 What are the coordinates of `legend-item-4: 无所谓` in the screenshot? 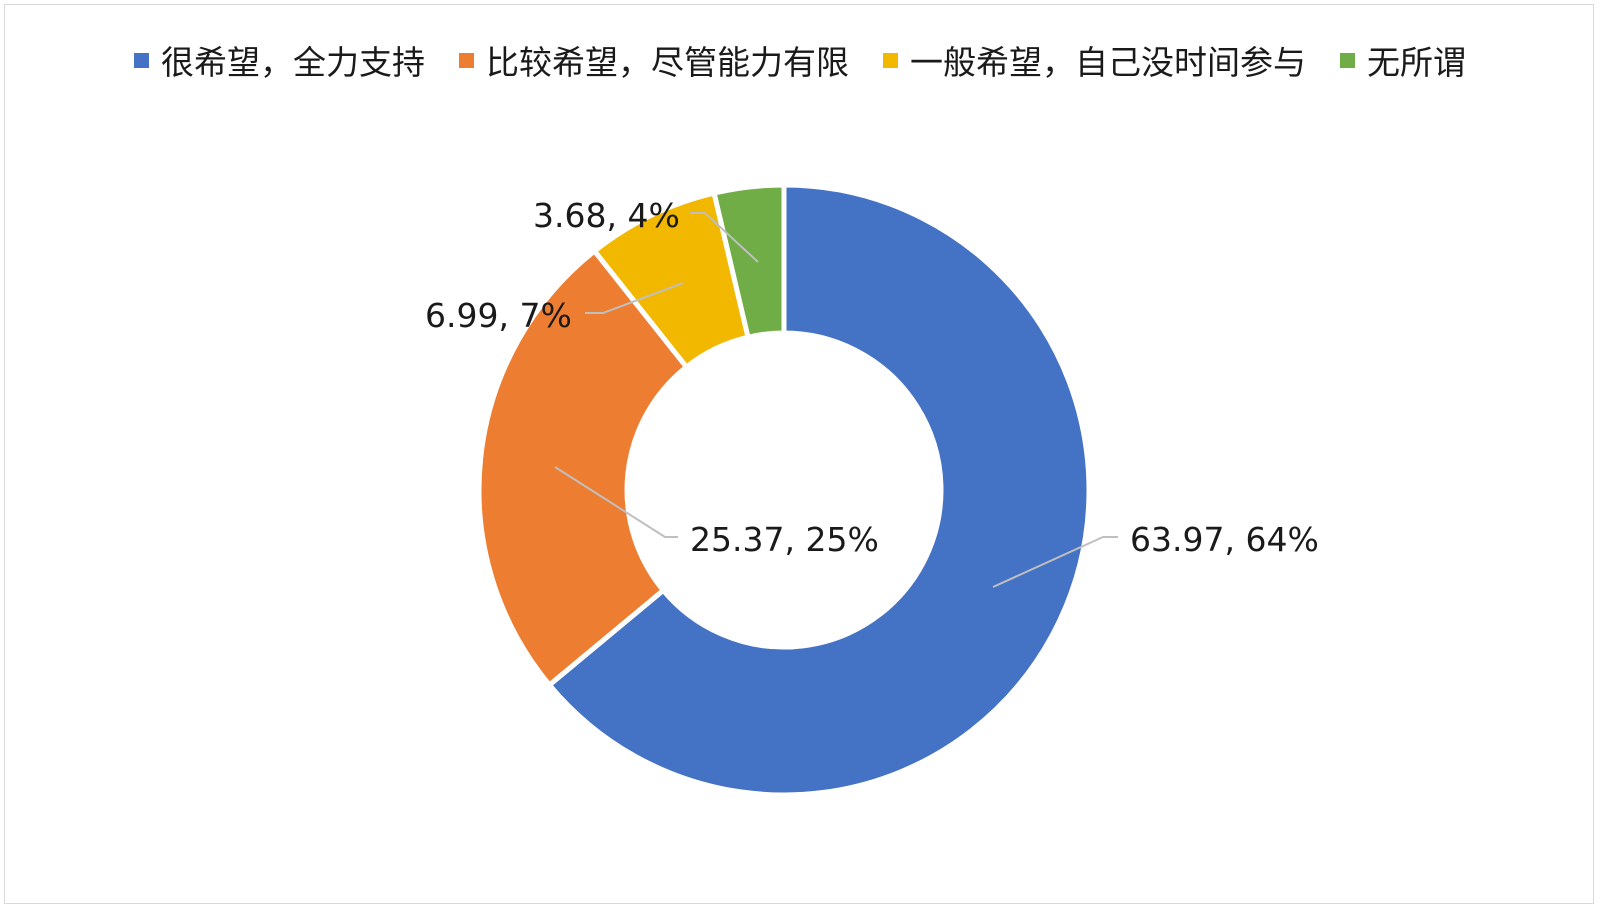 It's located at (1403, 60).